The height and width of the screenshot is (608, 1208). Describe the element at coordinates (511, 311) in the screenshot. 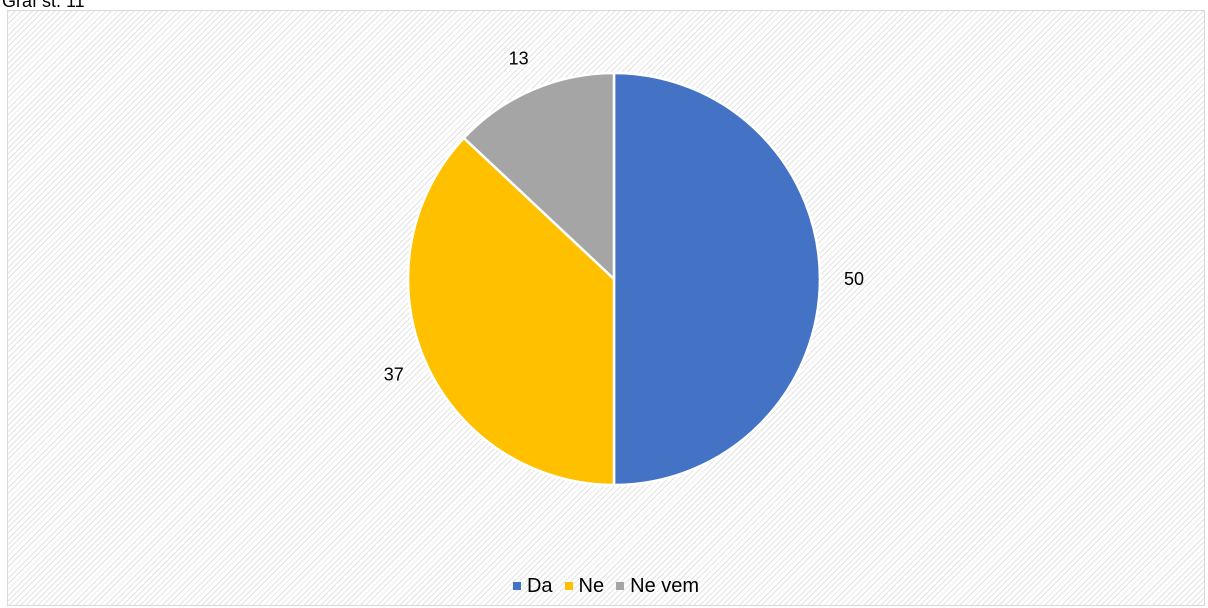

I see `pie-slice-ne` at that location.